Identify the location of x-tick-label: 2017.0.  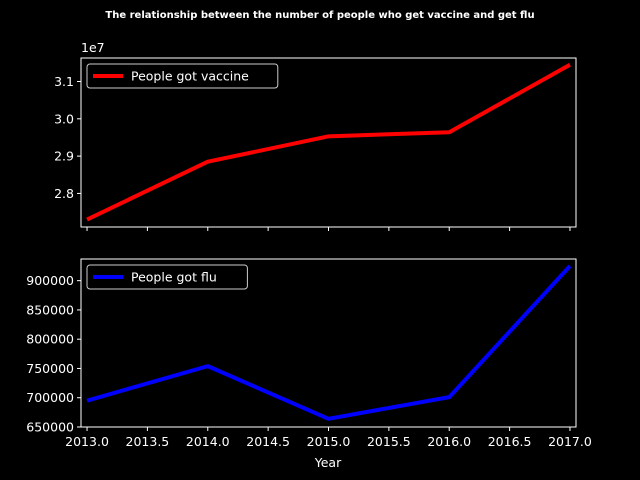
(570, 441).